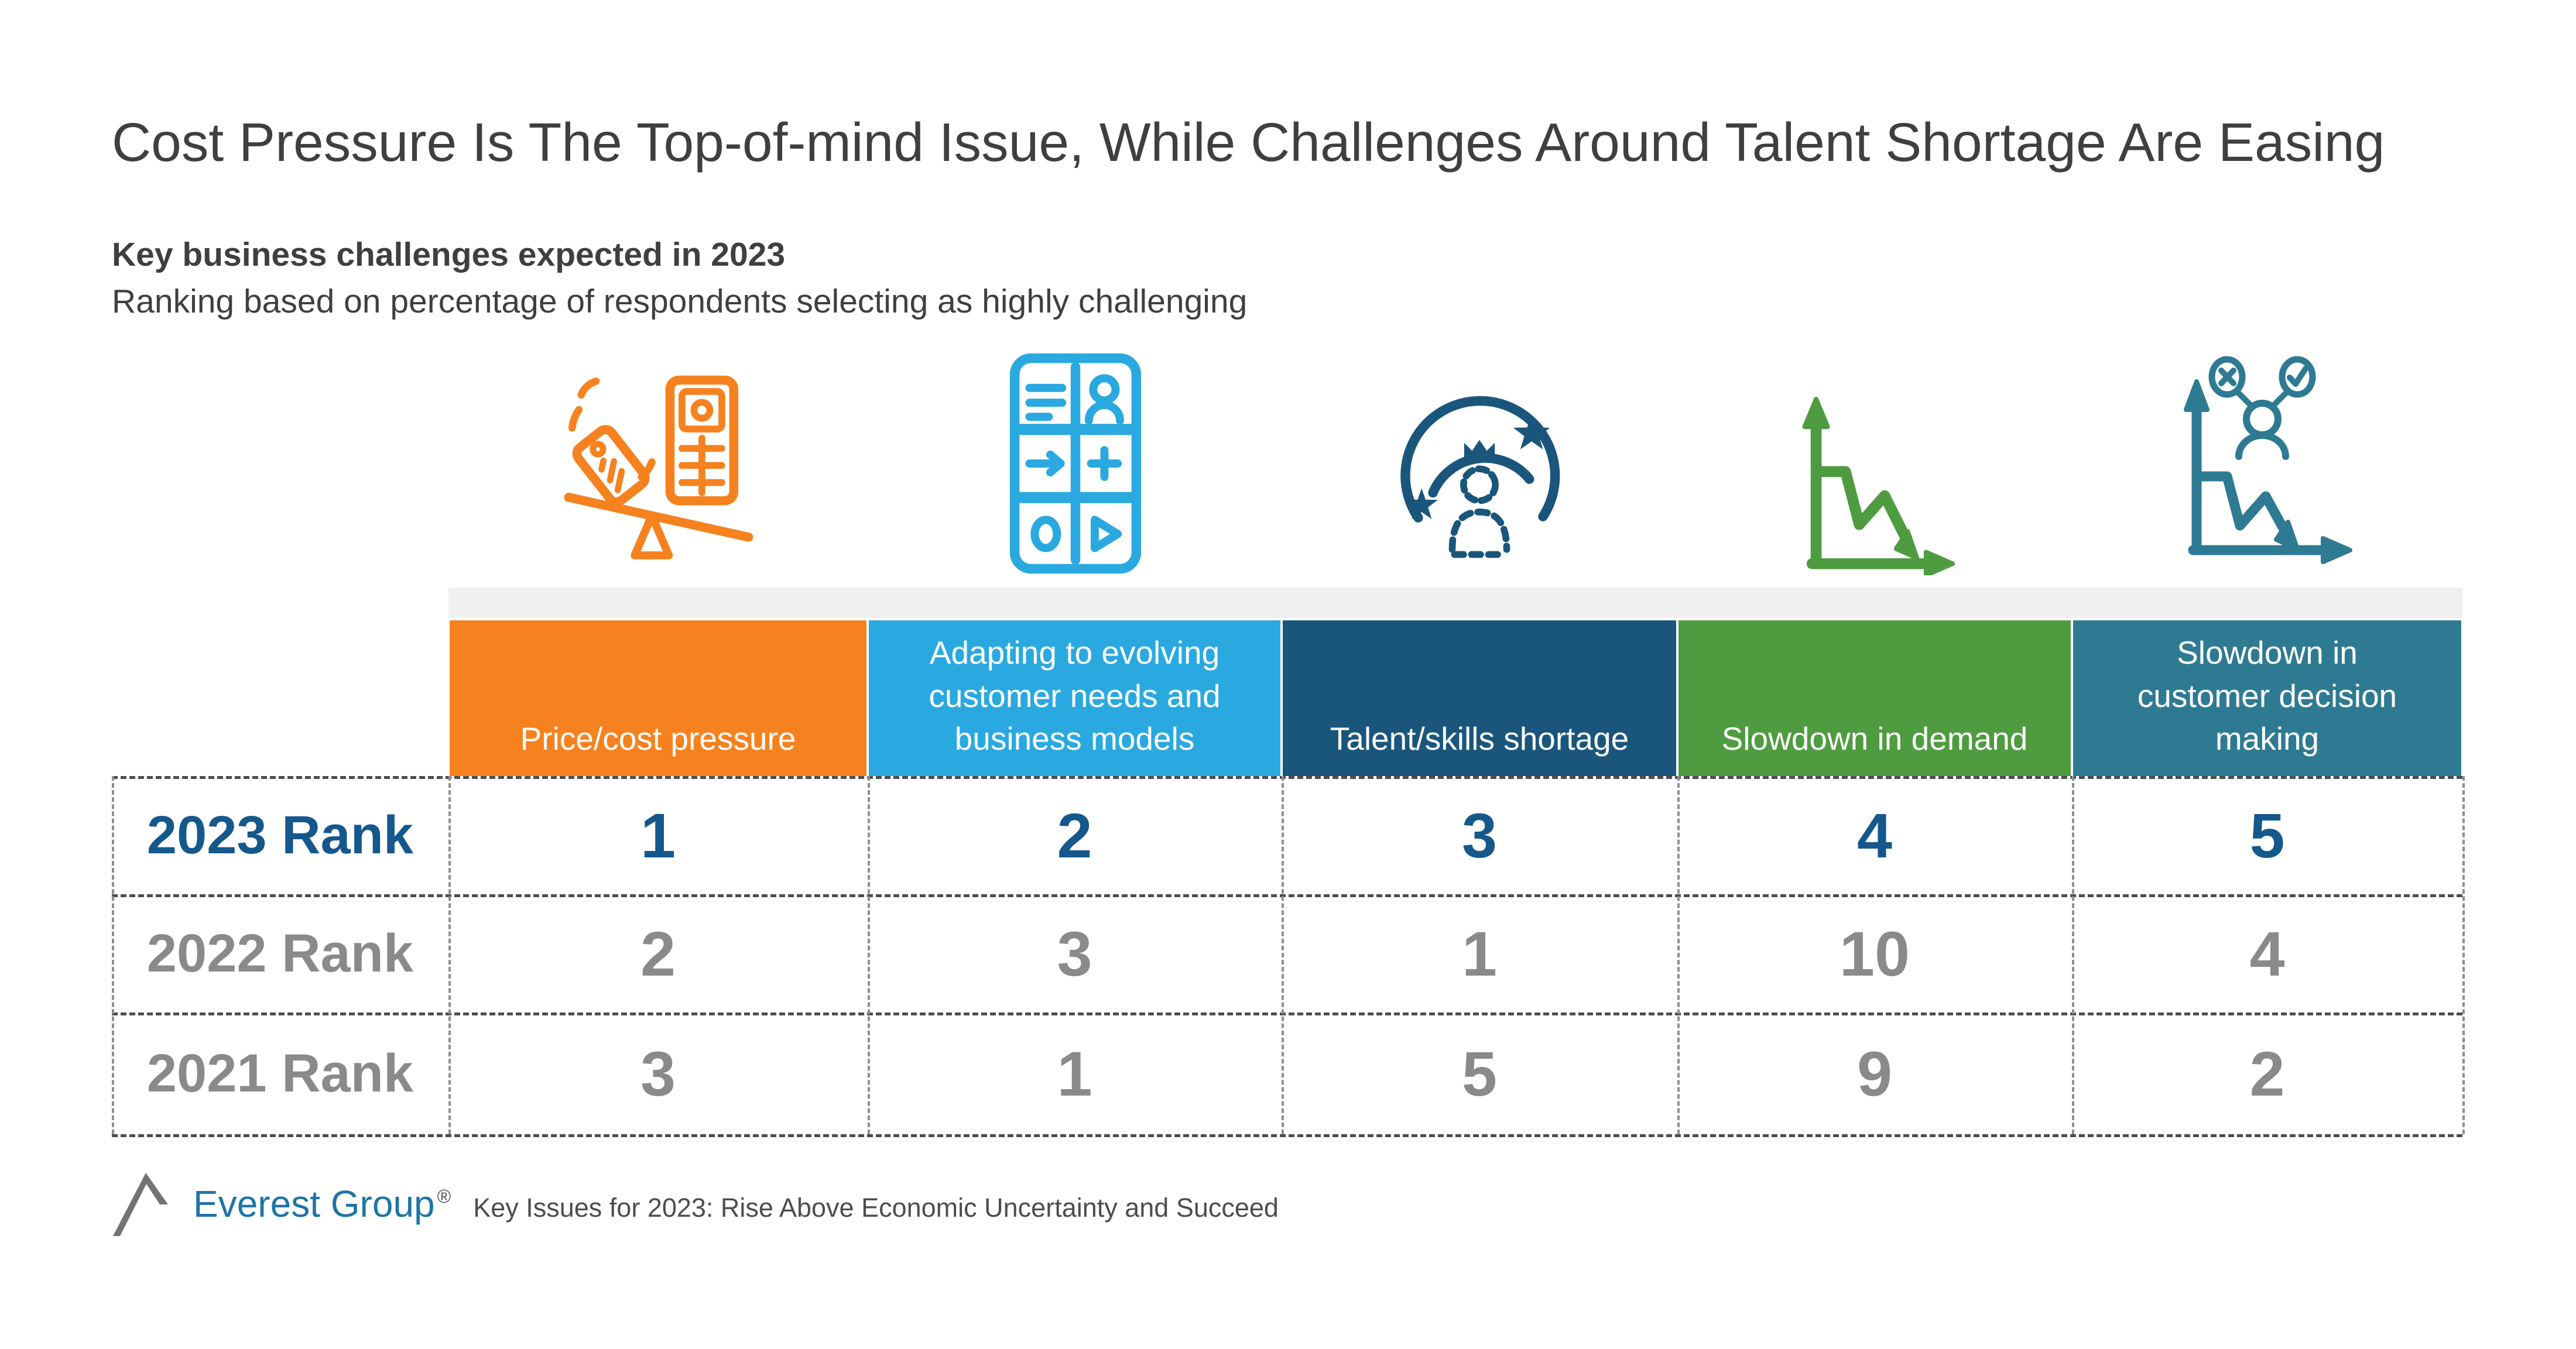 The width and height of the screenshot is (2576, 1349). Describe the element at coordinates (1074, 835) in the screenshot. I see `rank-value-2023-customer-needs: 2` at that location.